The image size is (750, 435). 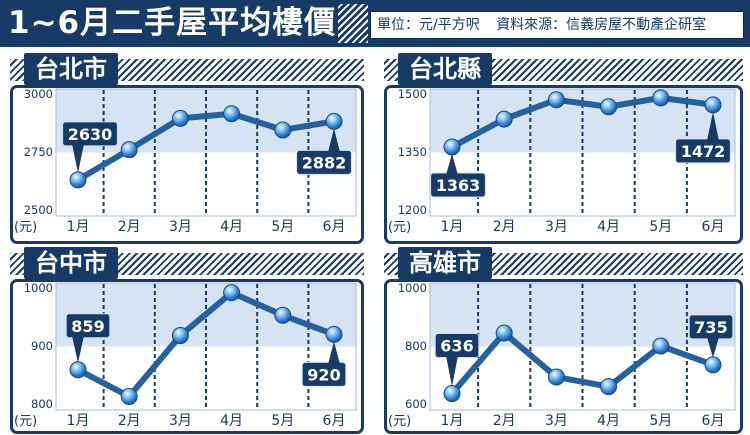 What do you see at coordinates (90, 134) in the screenshot?
I see `data-label-text: 2630` at bounding box center [90, 134].